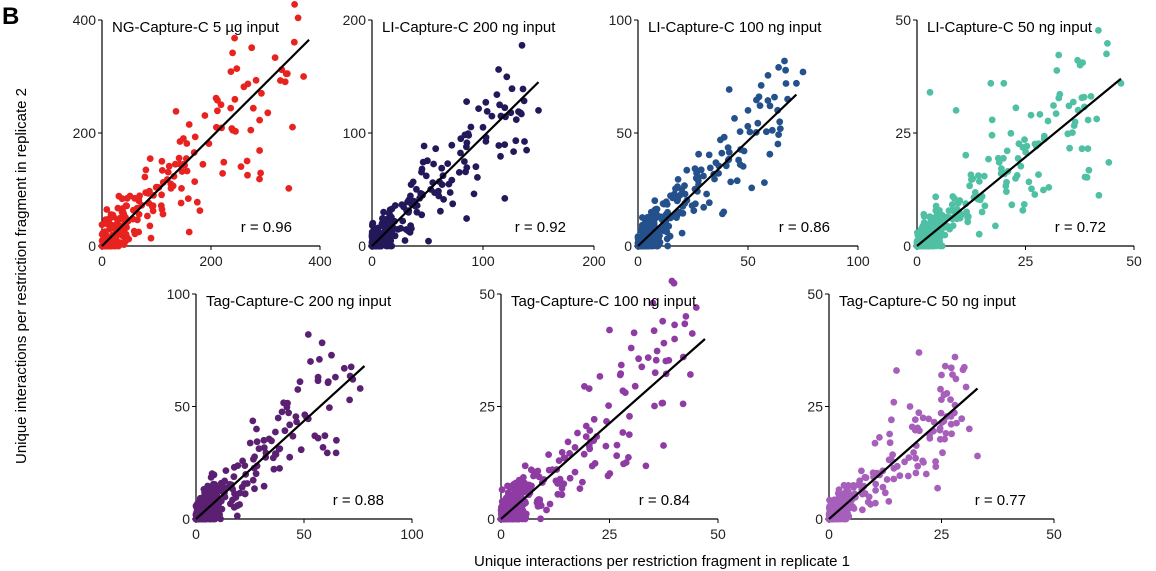 Image resolution: width=1156 pixels, height=571 pixels. Describe the element at coordinates (624, 133) in the screenshot. I see `y-tick-label: 50` at that location.